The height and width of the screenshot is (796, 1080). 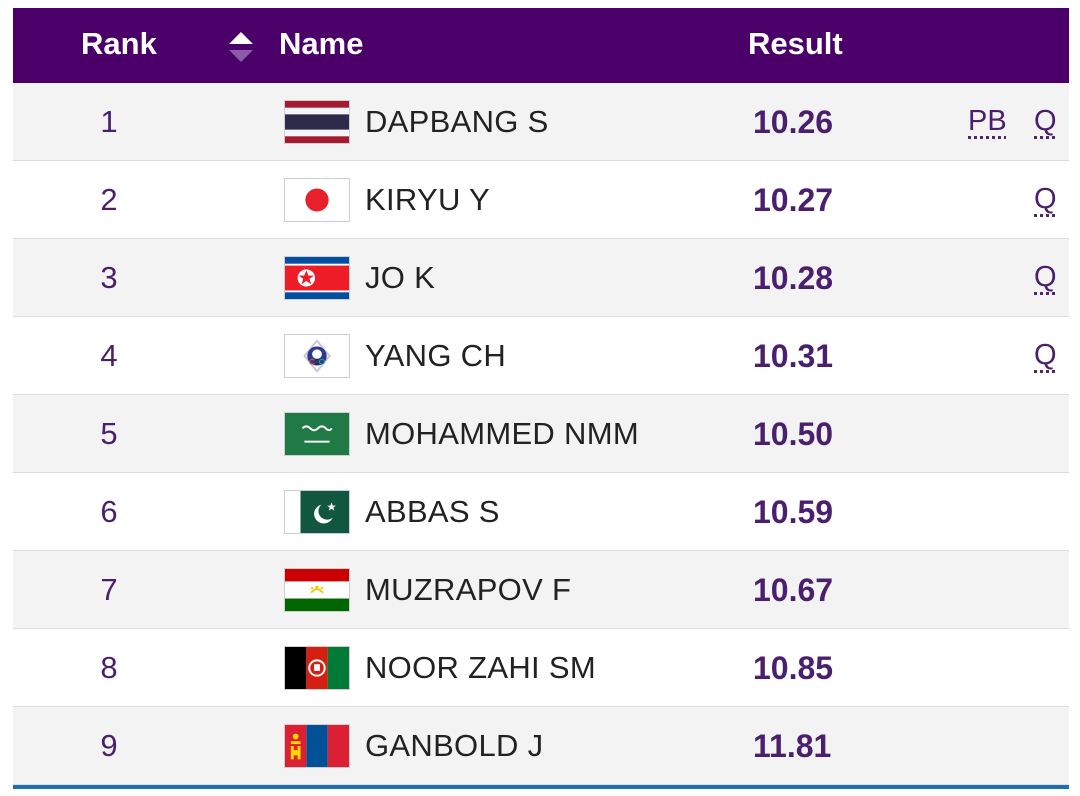 What do you see at coordinates (792, 746) in the screenshot?
I see `result-time: 11.81` at bounding box center [792, 746].